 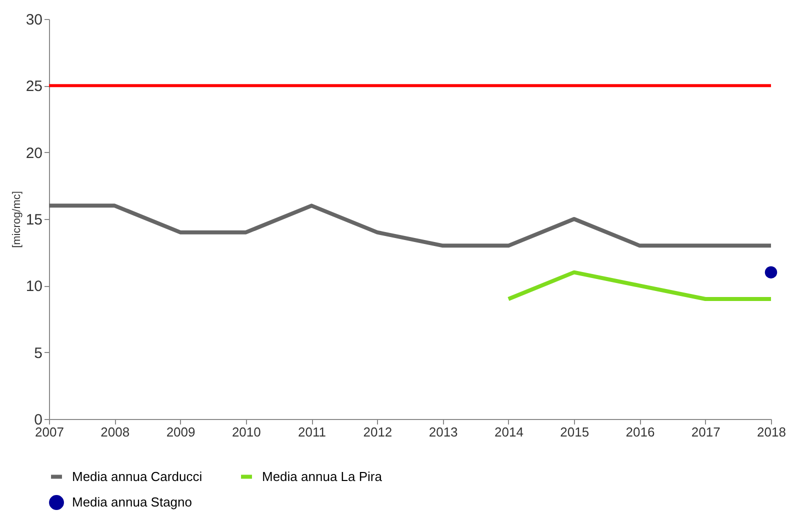 What do you see at coordinates (443, 432) in the screenshot?
I see `x-tick-label: 2013` at bounding box center [443, 432].